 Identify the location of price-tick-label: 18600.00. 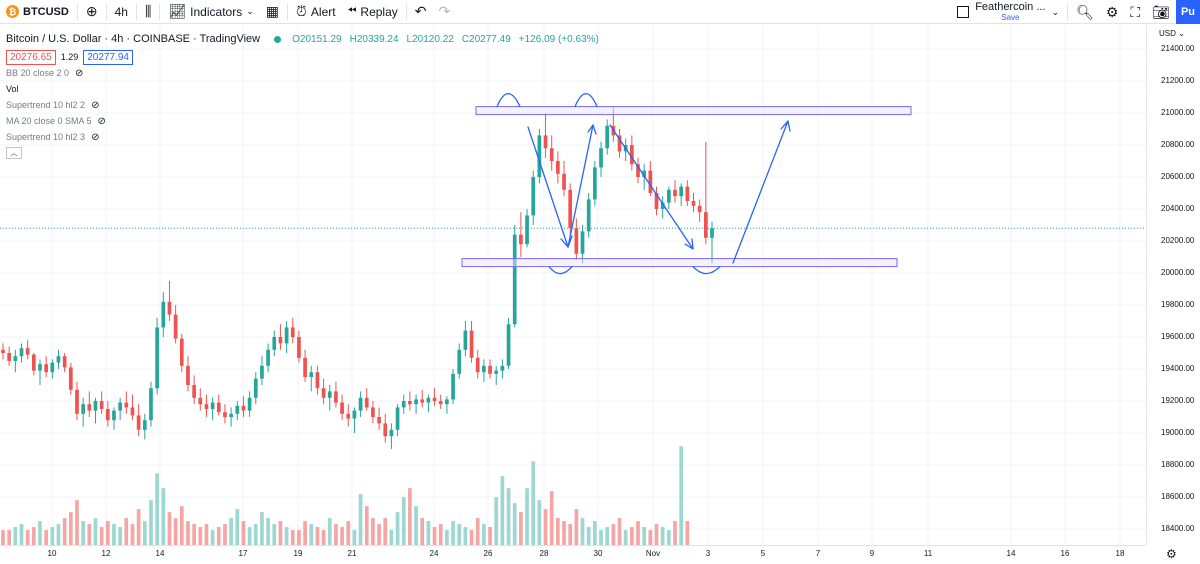
(1178, 496).